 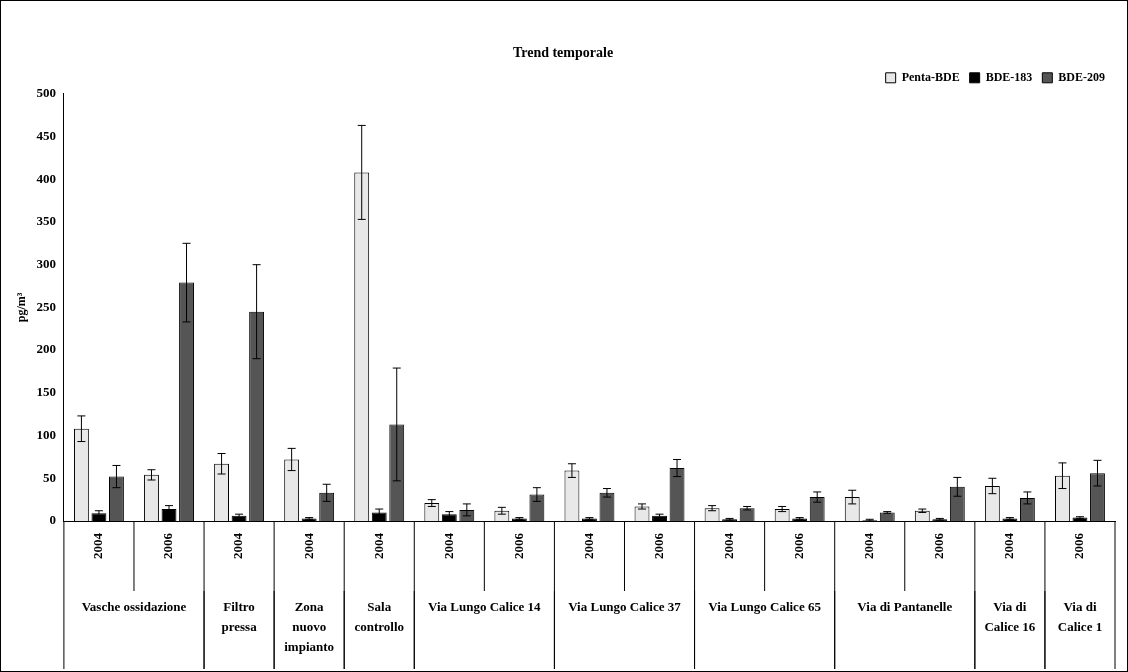 I want to click on y-tick-label: 400, so click(x=46, y=178).